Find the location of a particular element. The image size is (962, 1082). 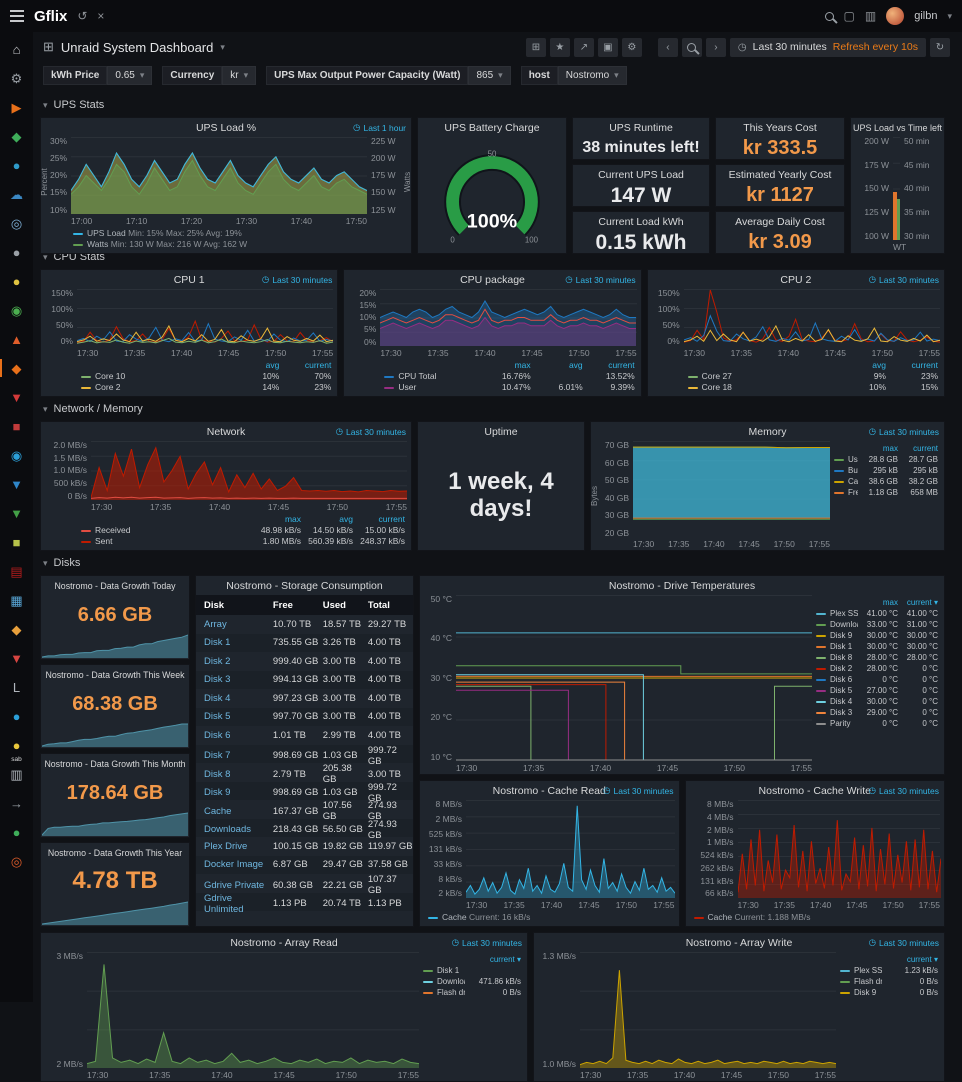

ups-bar-chart is located at coordinates (896, 188).